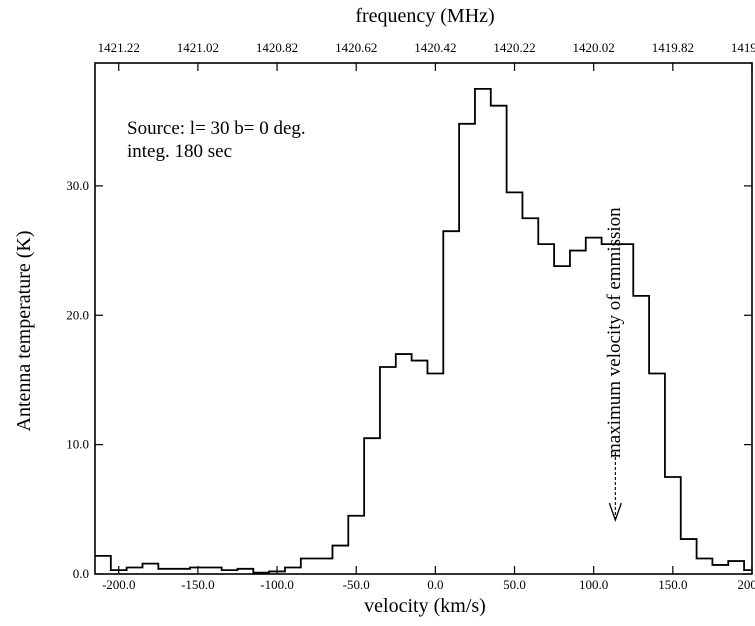 The height and width of the screenshot is (626, 755). I want to click on x-tick-label: 0.0, so click(435, 584).